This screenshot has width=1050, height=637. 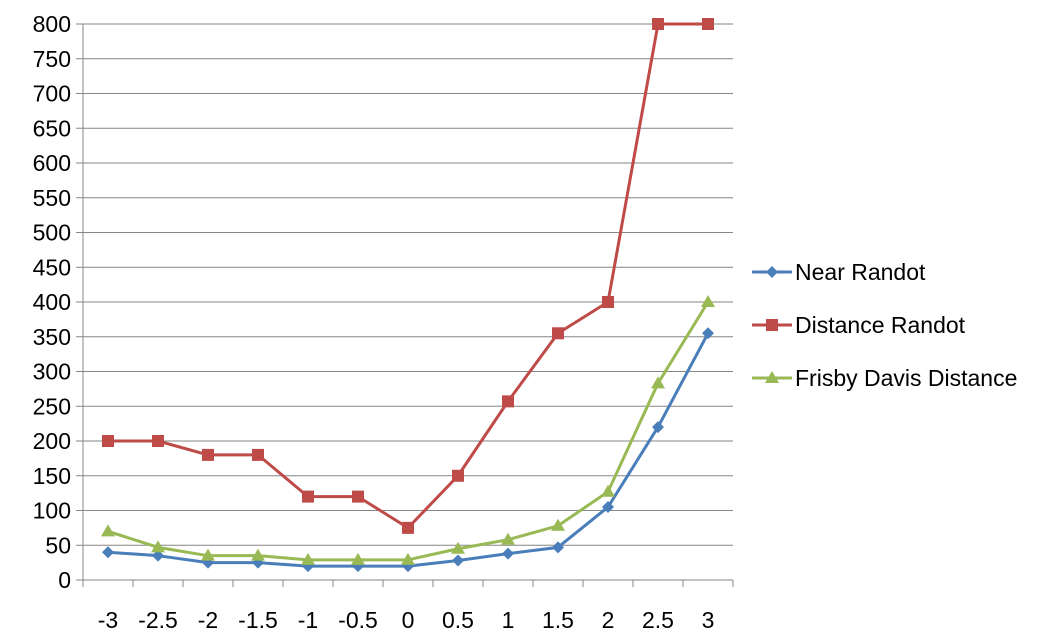 I want to click on y-tick-label: 250, so click(x=52, y=406).